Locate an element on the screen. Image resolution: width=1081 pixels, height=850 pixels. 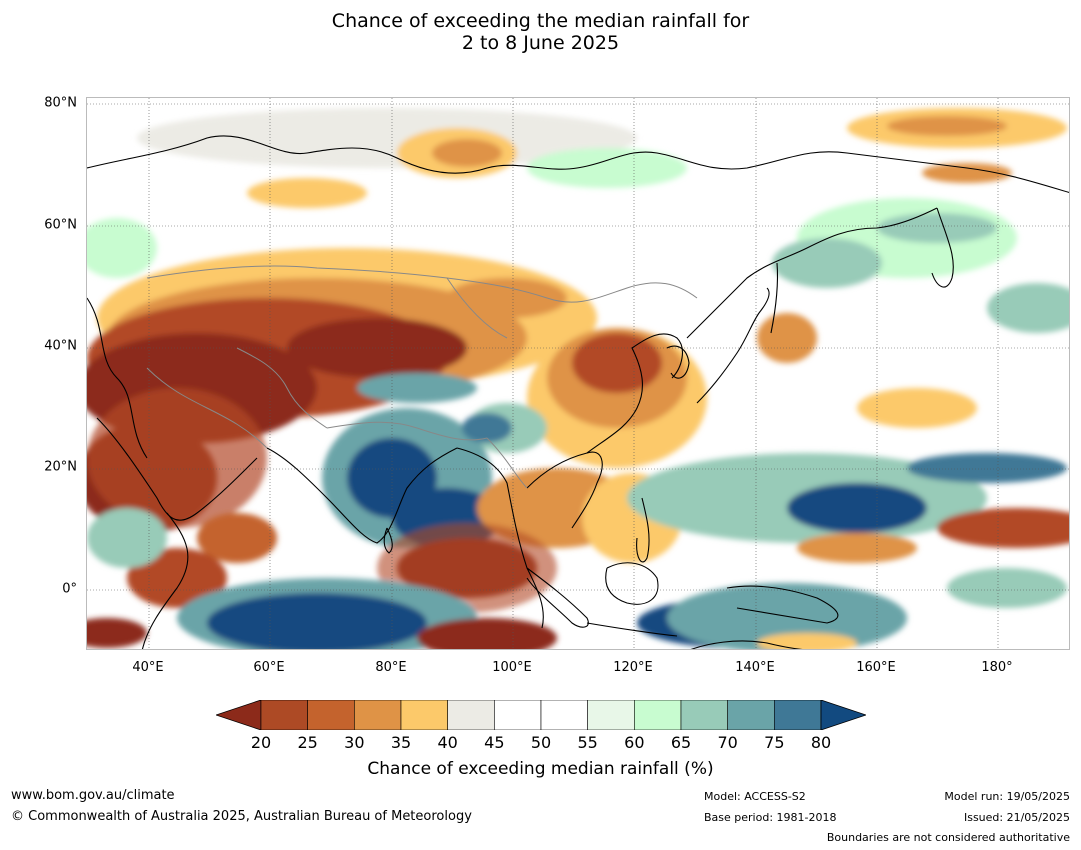
lon-label-60e: 60°E is located at coordinates (269, 667).